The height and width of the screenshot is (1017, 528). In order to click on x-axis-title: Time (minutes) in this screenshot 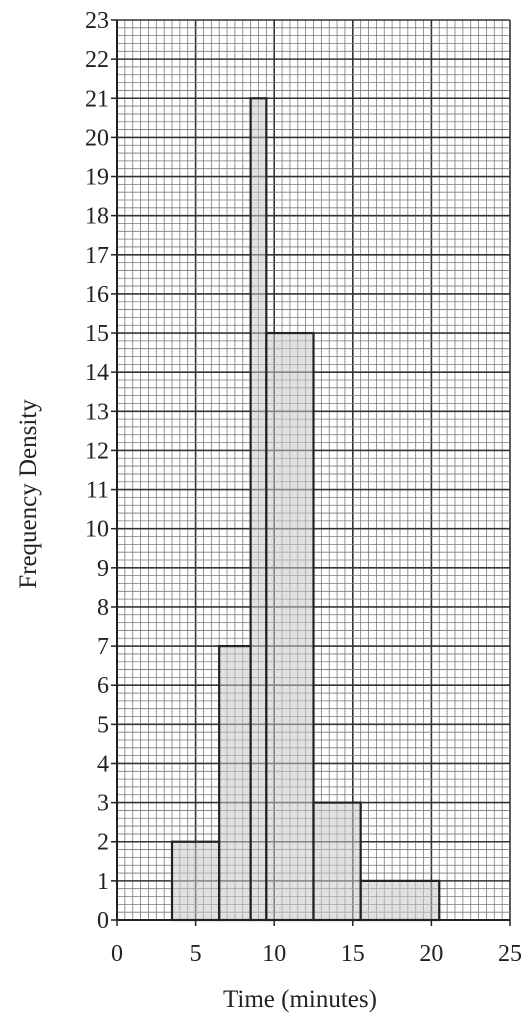, I will do `click(300, 999)`.